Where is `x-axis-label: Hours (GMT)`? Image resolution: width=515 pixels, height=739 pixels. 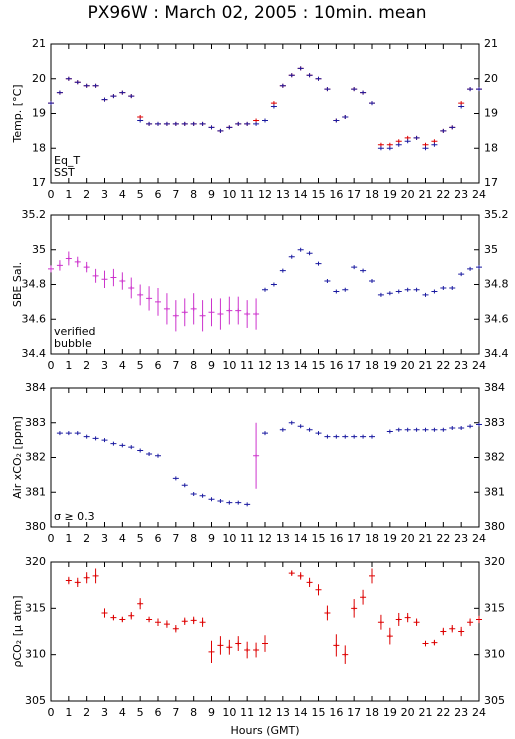
x-axis-label: Hours (GMT) is located at coordinates (264, 730).